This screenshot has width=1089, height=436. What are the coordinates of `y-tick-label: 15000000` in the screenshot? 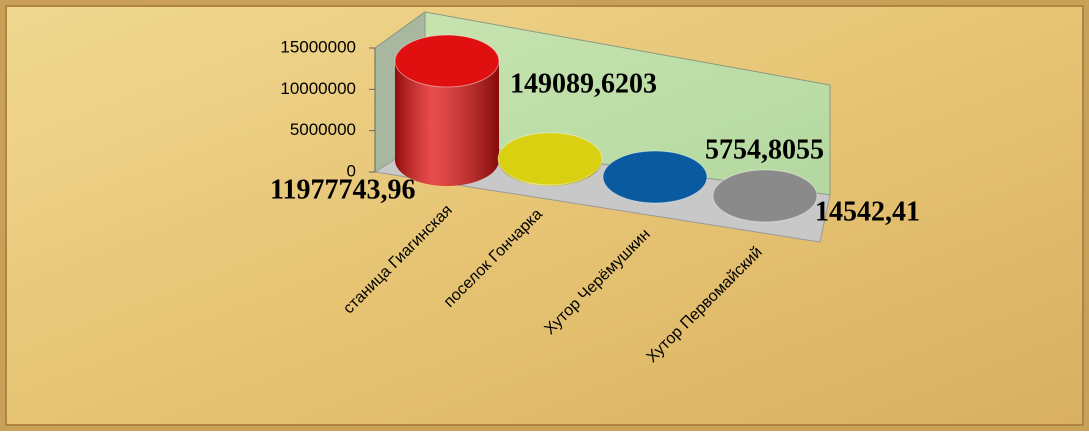 It's located at (318, 46).